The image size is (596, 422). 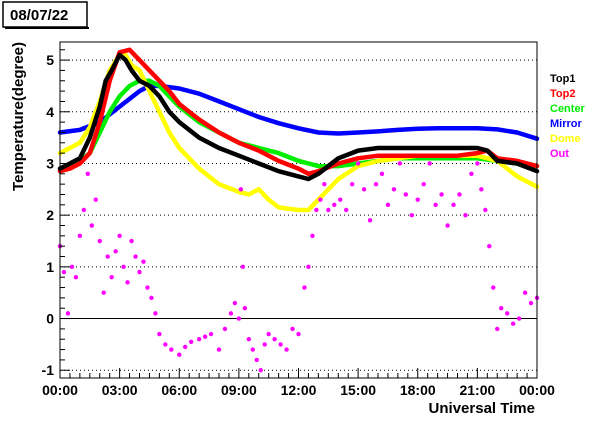 What do you see at coordinates (299, 390) in the screenshot?
I see `x-tick-label-4: 12:00` at bounding box center [299, 390].